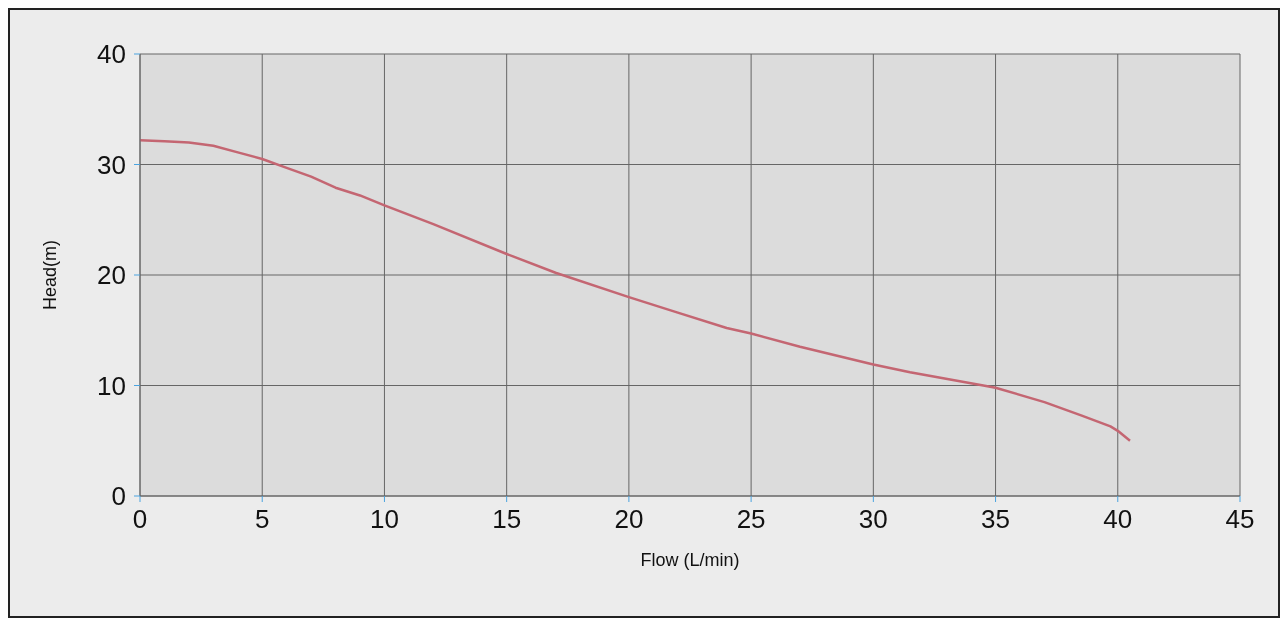 Image resolution: width=1287 pixels, height=625 pixels. What do you see at coordinates (629, 519) in the screenshot?
I see `x-tick-label: 20` at bounding box center [629, 519].